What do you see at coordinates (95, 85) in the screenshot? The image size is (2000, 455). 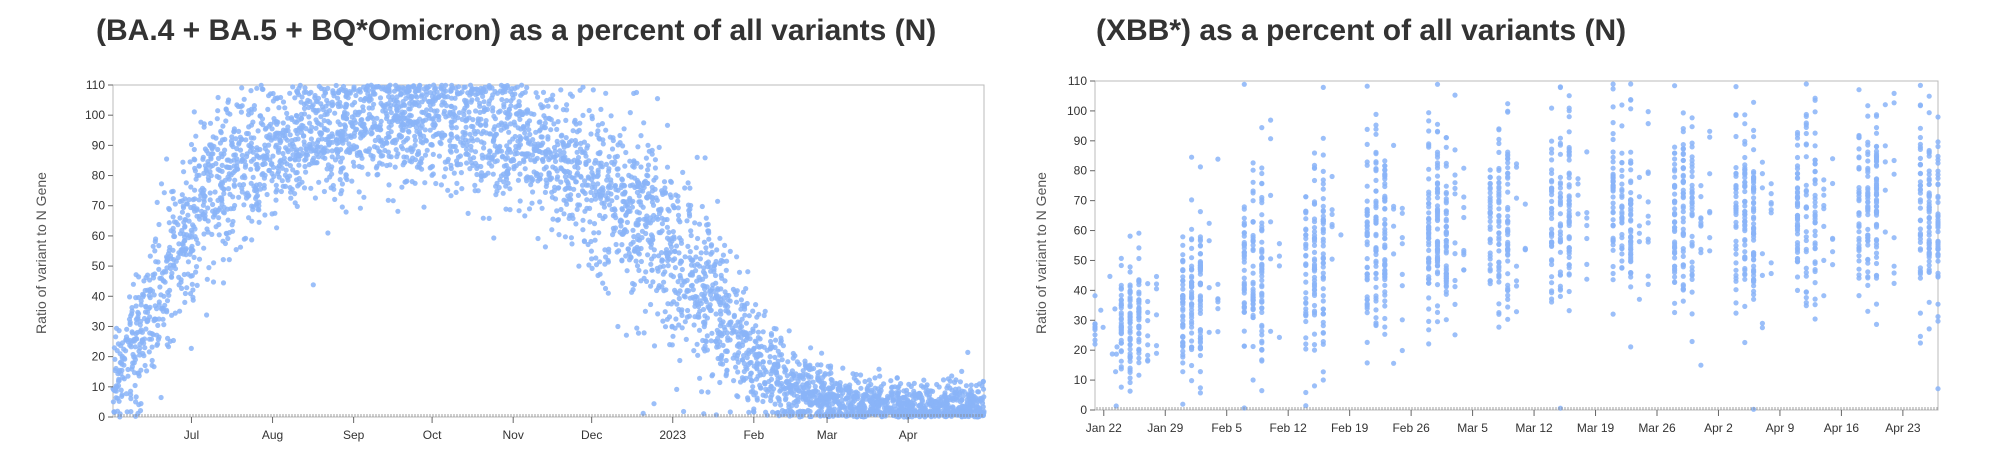 I see `y-tick-label: 110` at bounding box center [95, 85].